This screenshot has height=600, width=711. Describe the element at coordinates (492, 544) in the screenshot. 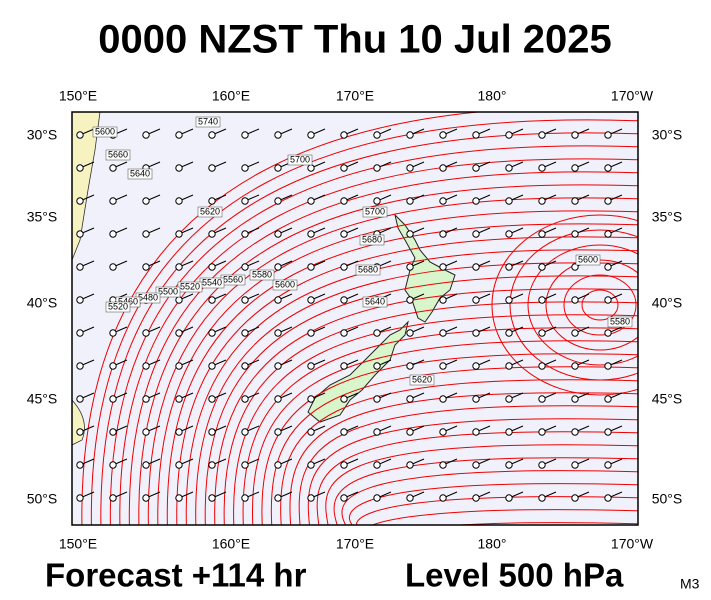

I see `lon-label: 180°` at that location.